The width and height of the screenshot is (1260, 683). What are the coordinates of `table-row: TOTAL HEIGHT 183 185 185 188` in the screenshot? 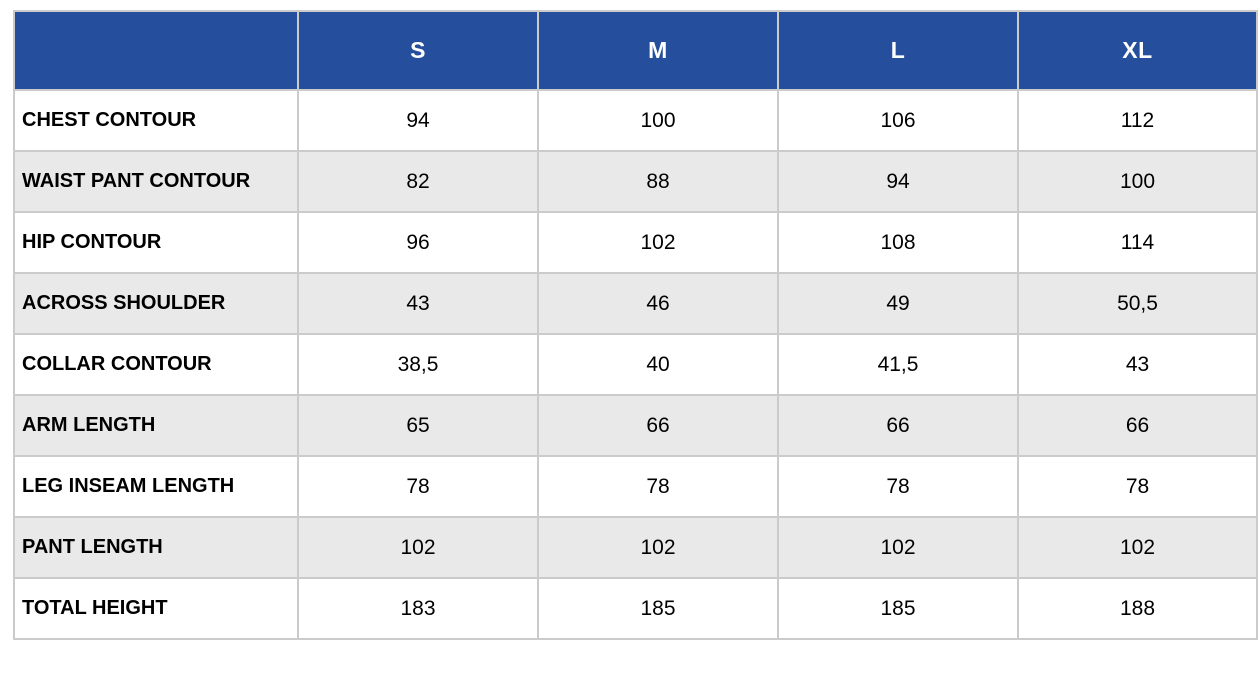 It's located at (635, 608).